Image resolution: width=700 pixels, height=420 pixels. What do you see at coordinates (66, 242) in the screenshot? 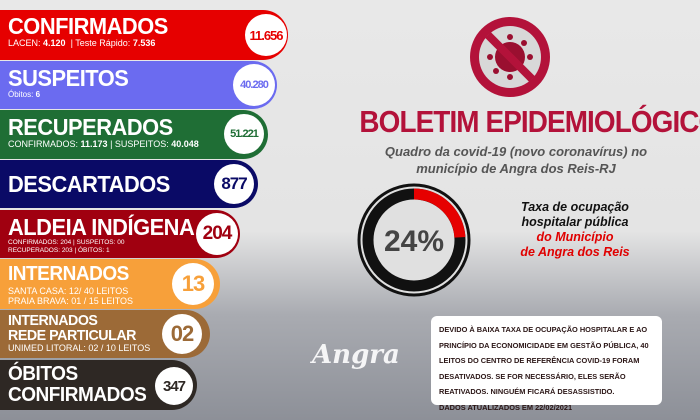
I see `aldeia-line1: CONFIRMADOS: 204 | SUSPEITOS: 00` at bounding box center [66, 242].